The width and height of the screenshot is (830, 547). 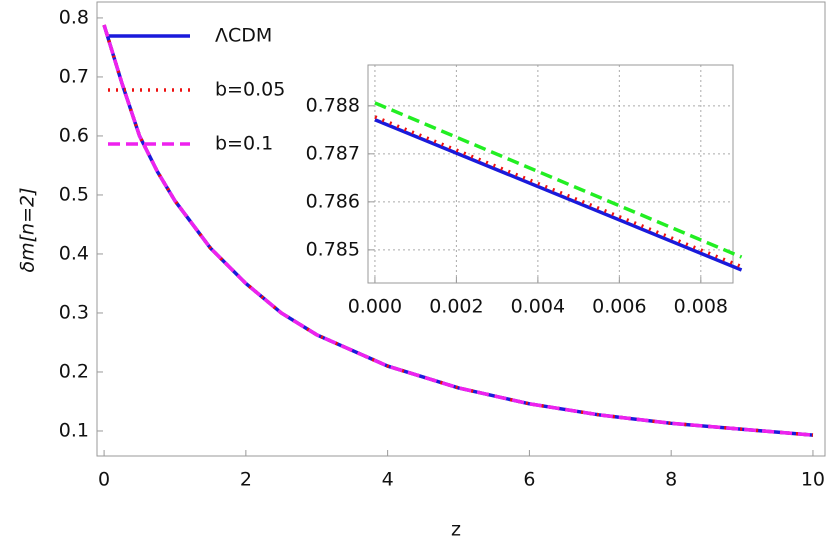 I want to click on y-tick-label: 0.6, so click(x=74, y=135).